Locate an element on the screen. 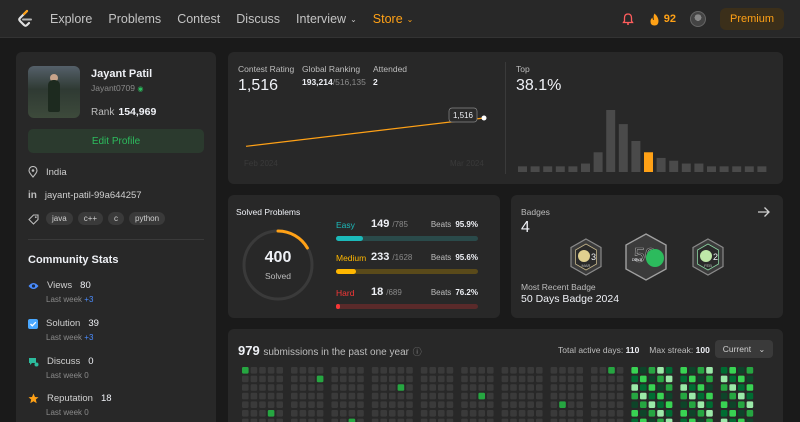 The image size is (800, 422). avatar is located at coordinates (697, 19).